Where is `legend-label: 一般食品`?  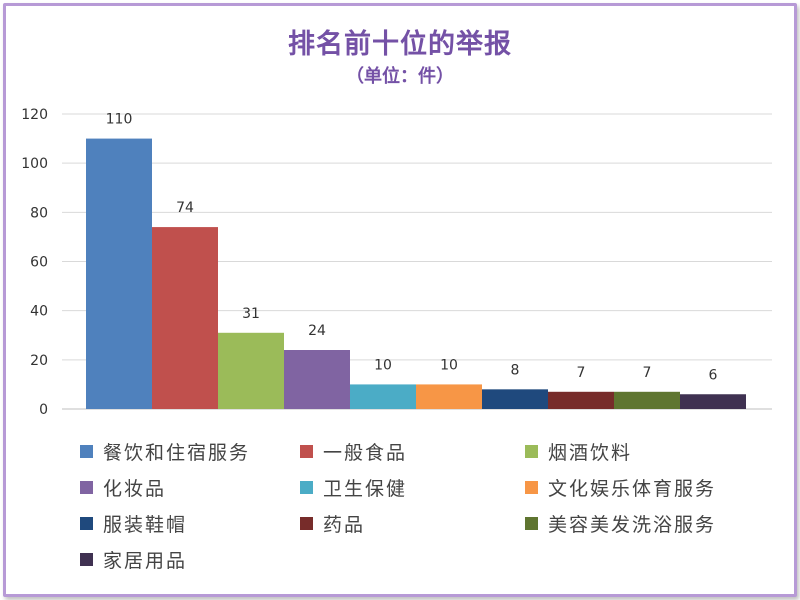 legend-label: 一般食品 is located at coordinates (365, 453).